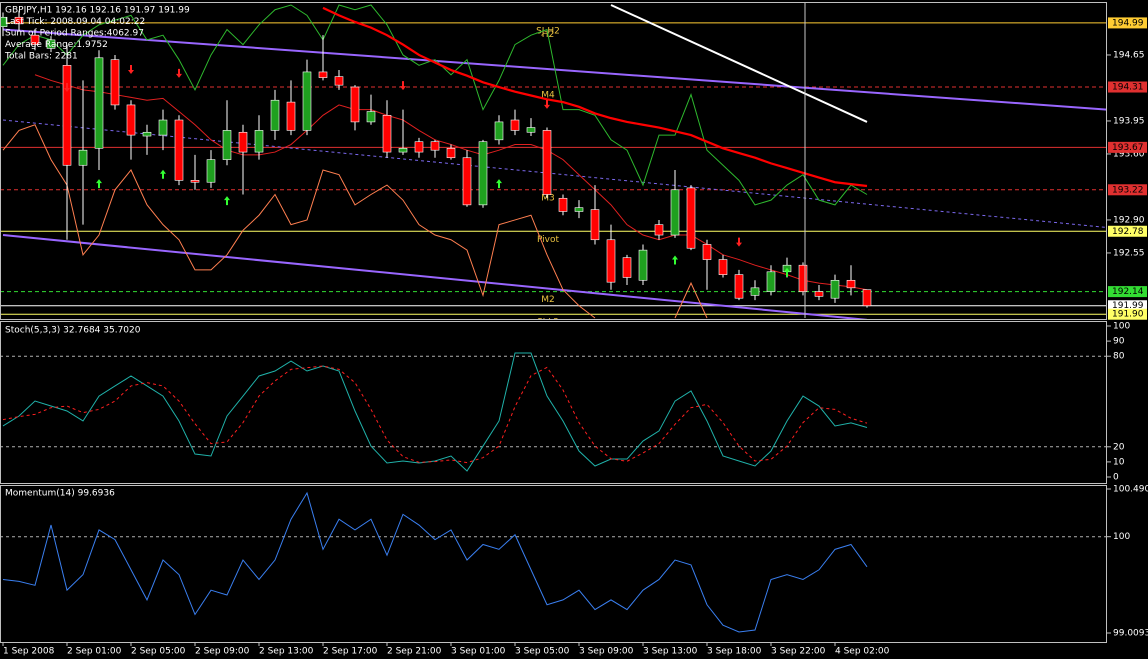 The height and width of the screenshot is (659, 1148). I want to click on y-tick-label: 192.90, so click(1129, 220).